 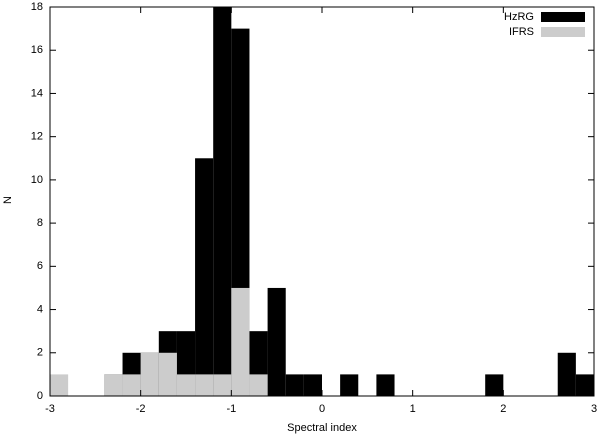 What do you see at coordinates (594, 409) in the screenshot?
I see `x-tick-label: 3` at bounding box center [594, 409].